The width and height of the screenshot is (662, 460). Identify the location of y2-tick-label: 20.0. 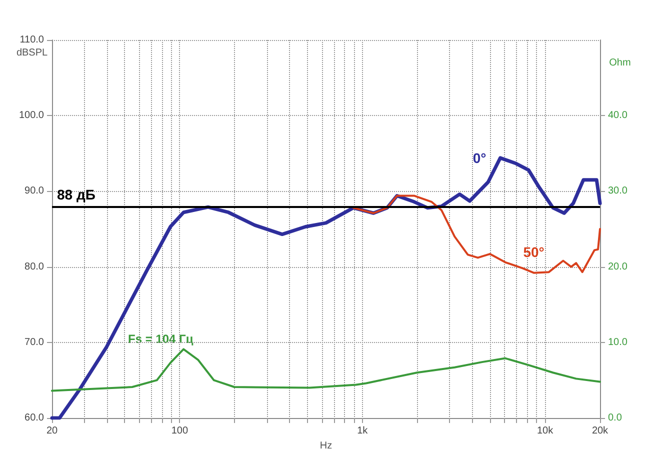
(618, 266).